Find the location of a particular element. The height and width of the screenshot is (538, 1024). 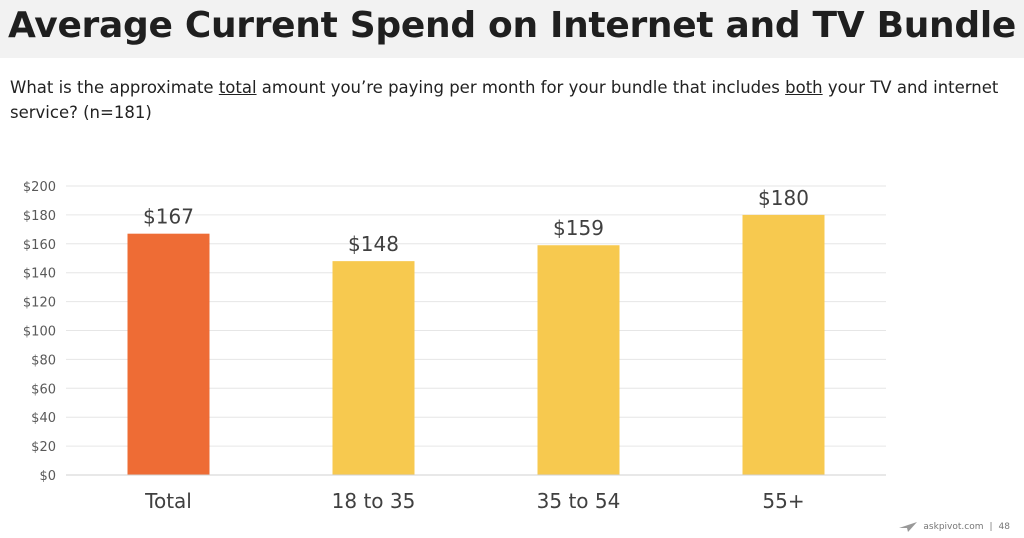

data-label: $159 is located at coordinates (578, 228).